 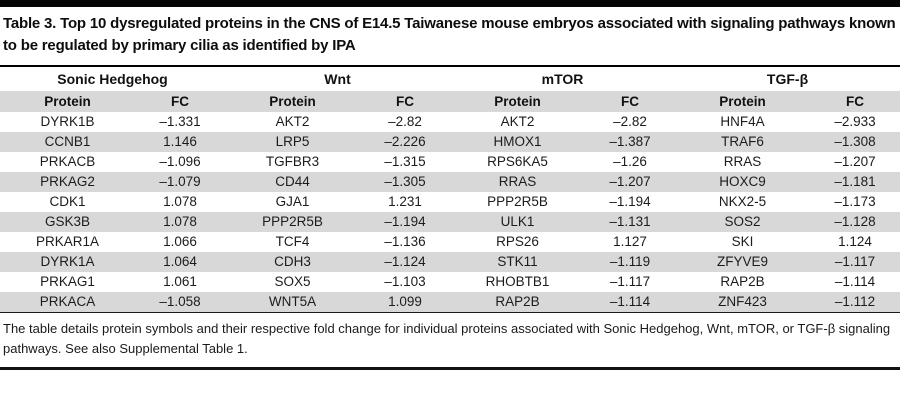 I want to click on protein-cell: GSK3B, so click(x=67, y=221).